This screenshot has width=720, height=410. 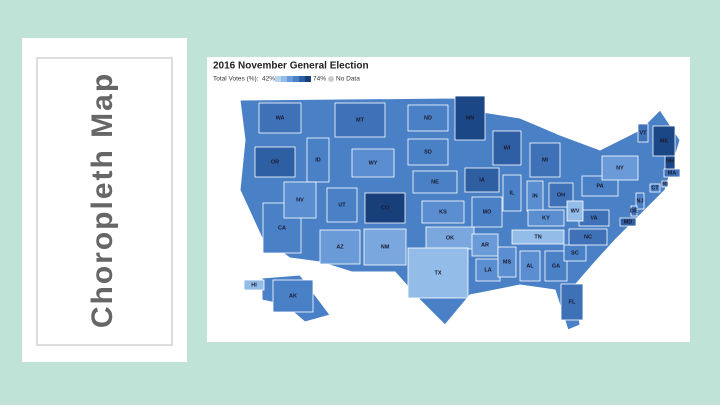 What do you see at coordinates (450, 238) in the screenshot?
I see `state-label: OK` at bounding box center [450, 238].